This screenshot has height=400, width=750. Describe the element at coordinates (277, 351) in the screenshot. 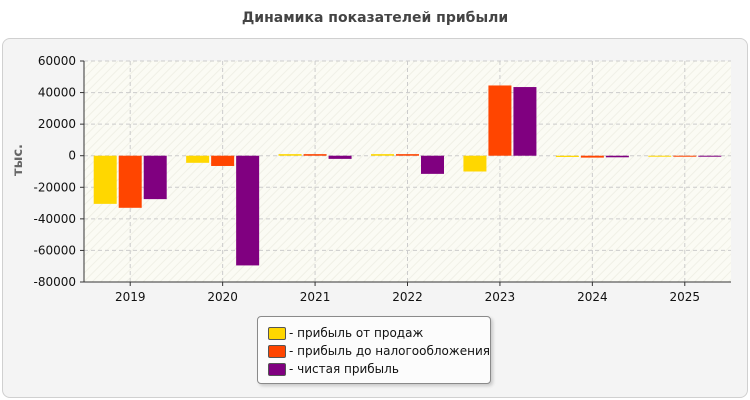

I see `legend-swatch-pretax` at that location.